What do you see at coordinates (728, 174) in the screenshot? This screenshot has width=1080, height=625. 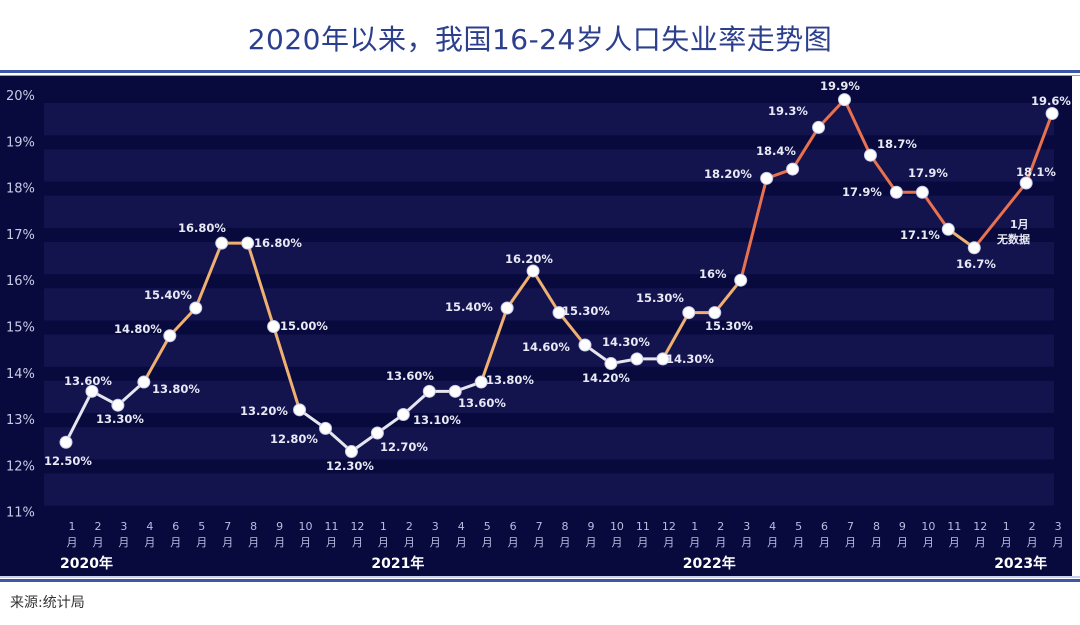 I see `data-label: 18.20%` at bounding box center [728, 174].